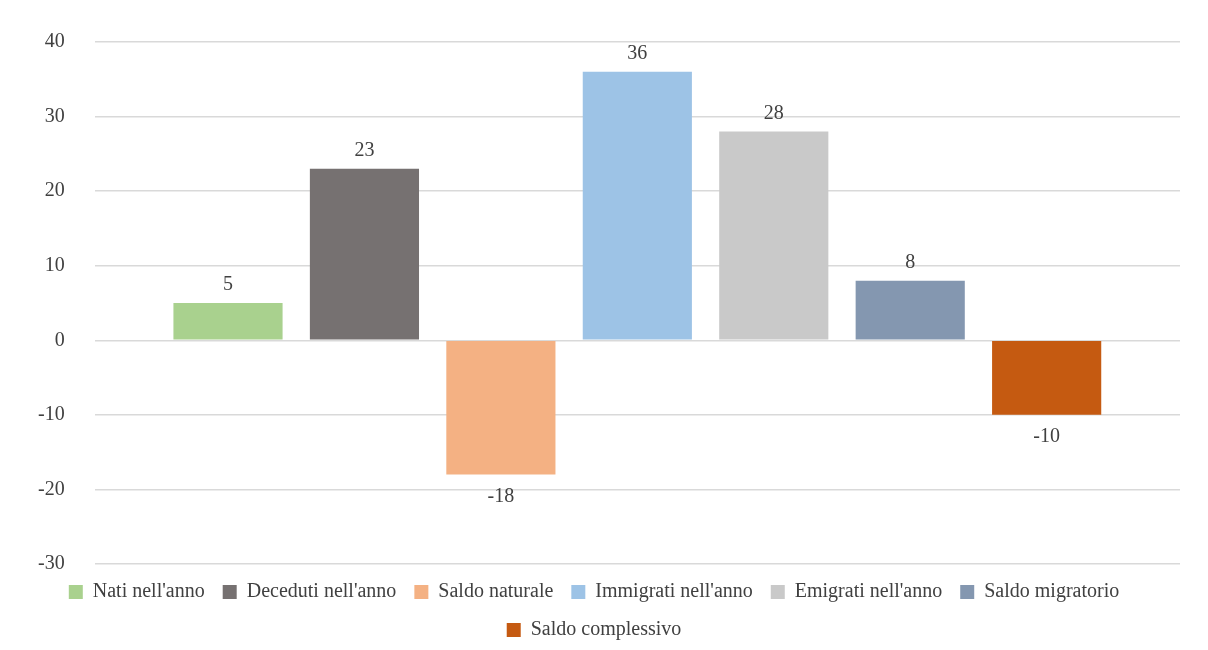 The height and width of the screenshot is (650, 1208). What do you see at coordinates (228, 283) in the screenshot?
I see `data-label: 5` at bounding box center [228, 283].